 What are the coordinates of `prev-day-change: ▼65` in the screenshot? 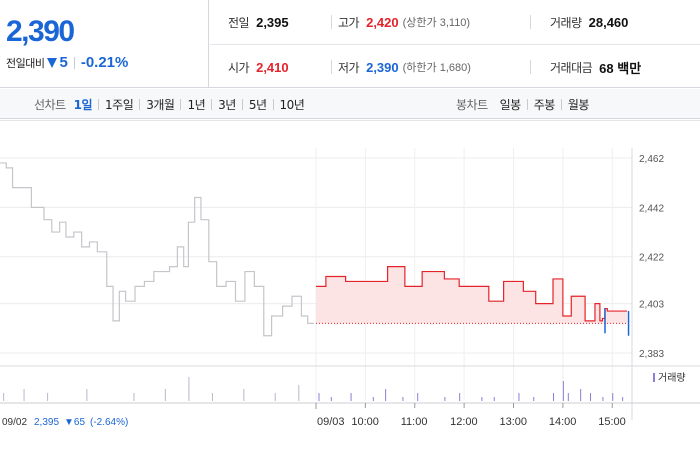 It's located at (74, 422).